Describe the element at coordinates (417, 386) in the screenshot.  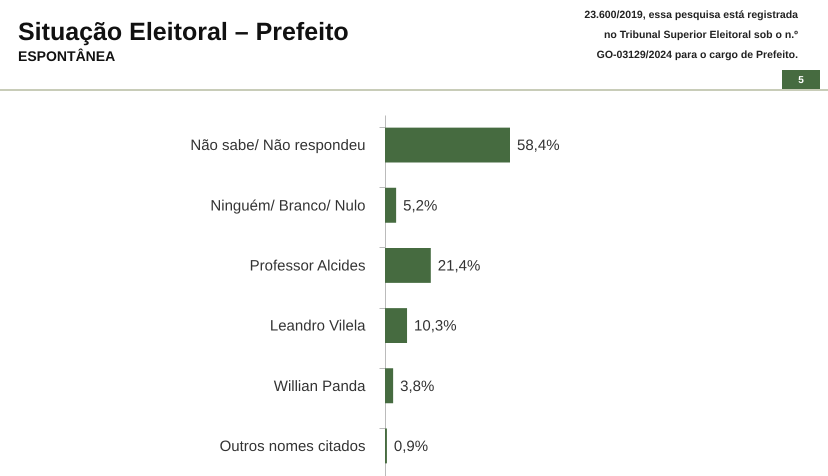
I see `data-label: 3,8%` at that location.